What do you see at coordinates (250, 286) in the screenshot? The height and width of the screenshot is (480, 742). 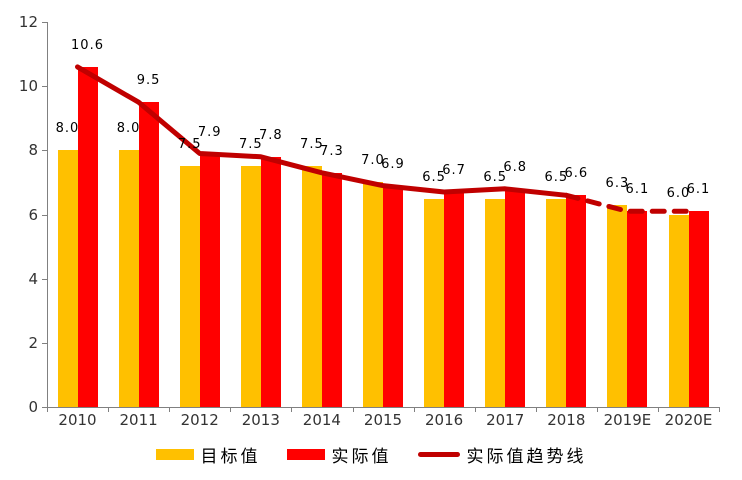 I see `bar-目标值-2013` at bounding box center [250, 286].